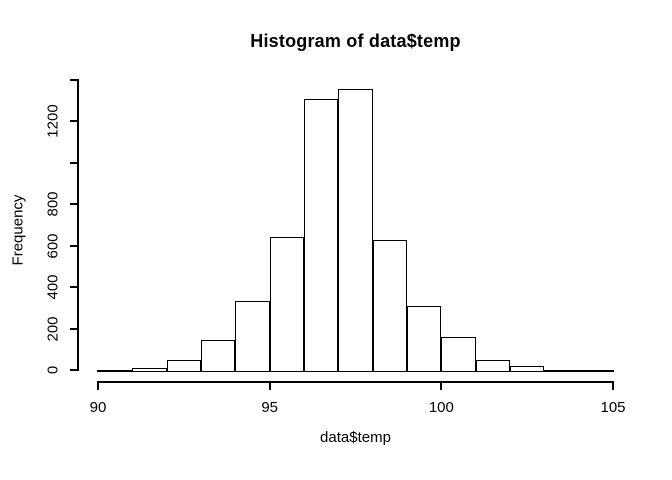 Image resolution: width=672 pixels, height=480 pixels. Describe the element at coordinates (53, 204) in the screenshot. I see `y-axis-tick-label: 800` at that location.